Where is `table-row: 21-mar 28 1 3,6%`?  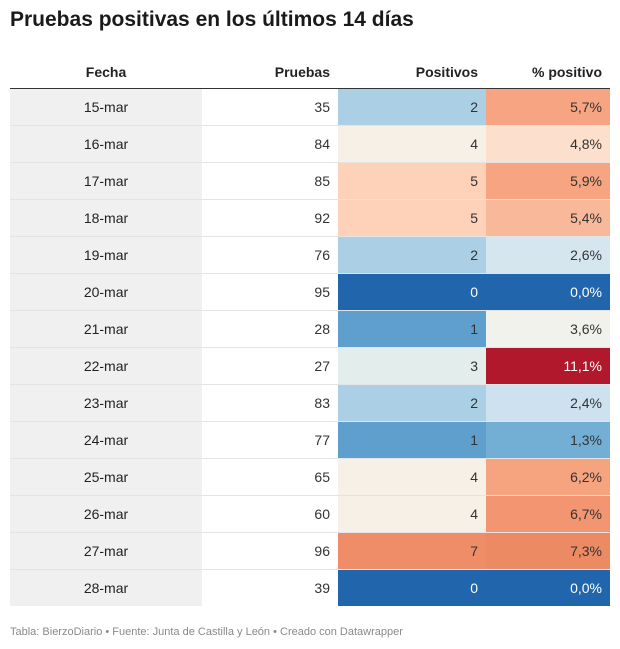
table-row: 21-mar 28 1 3,6% is located at coordinates (310, 329).